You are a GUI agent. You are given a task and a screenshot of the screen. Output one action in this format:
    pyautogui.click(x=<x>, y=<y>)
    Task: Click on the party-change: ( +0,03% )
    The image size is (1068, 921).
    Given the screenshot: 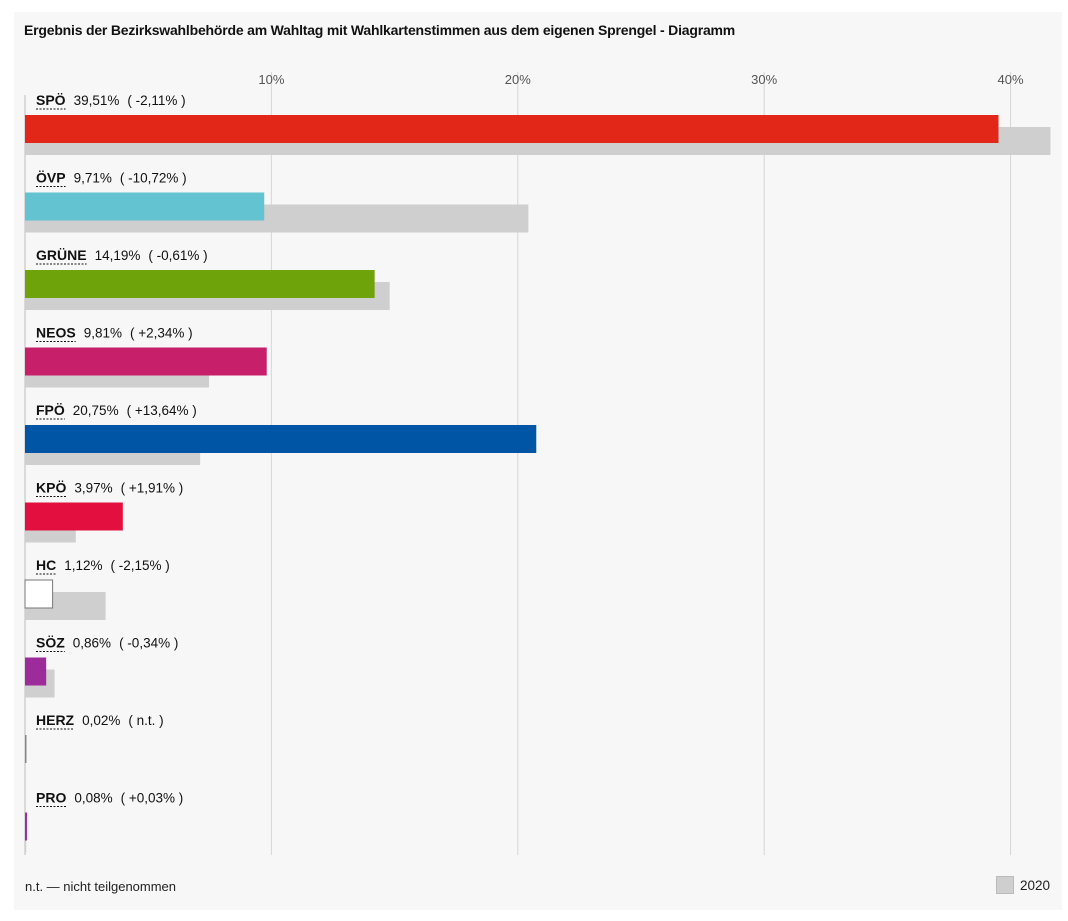 What is the action you would take?
    pyautogui.click(x=152, y=798)
    